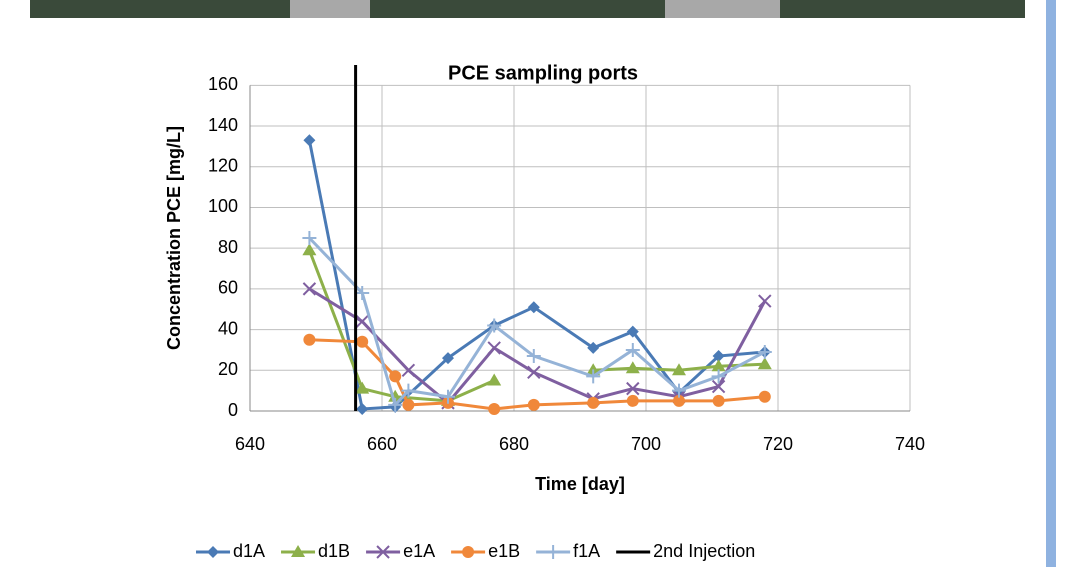 This screenshot has height=567, width=1076. What do you see at coordinates (382, 444) in the screenshot?
I see `x-tick-label: 660` at bounding box center [382, 444].